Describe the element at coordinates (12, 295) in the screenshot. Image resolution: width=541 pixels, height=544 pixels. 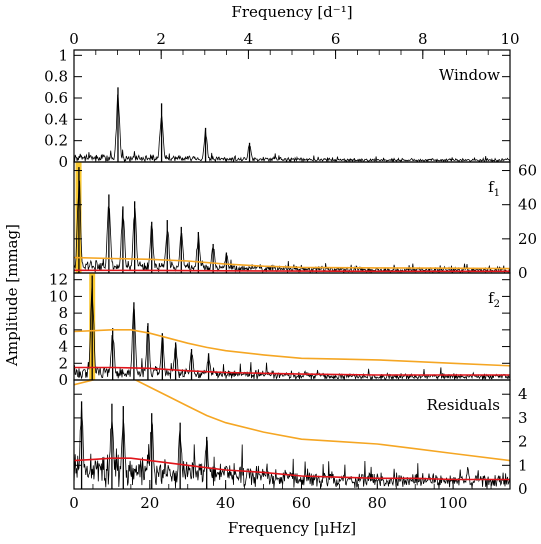
I see `y-axis-title: Amplitude [mmag]` at that location.